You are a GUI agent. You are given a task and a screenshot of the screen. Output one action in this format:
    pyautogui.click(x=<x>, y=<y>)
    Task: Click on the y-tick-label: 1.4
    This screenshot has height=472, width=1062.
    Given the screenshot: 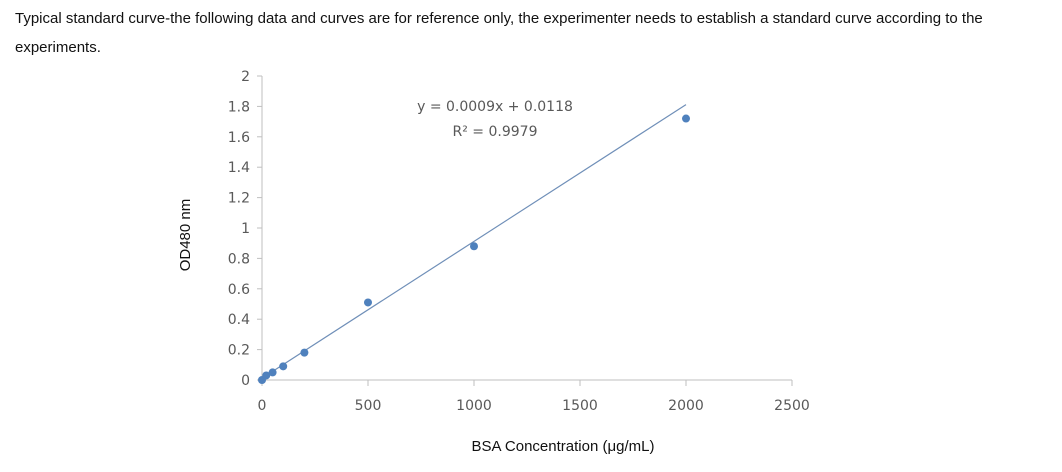 What is the action you would take?
    pyautogui.click(x=239, y=168)
    